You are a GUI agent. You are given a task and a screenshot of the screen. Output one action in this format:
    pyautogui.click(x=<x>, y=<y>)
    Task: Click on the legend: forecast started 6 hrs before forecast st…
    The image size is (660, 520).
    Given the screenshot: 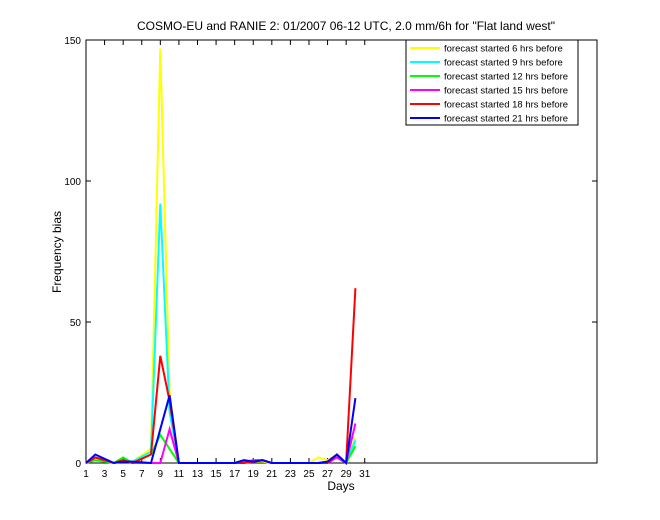 What is the action you would take?
    pyautogui.click(x=492, y=82)
    